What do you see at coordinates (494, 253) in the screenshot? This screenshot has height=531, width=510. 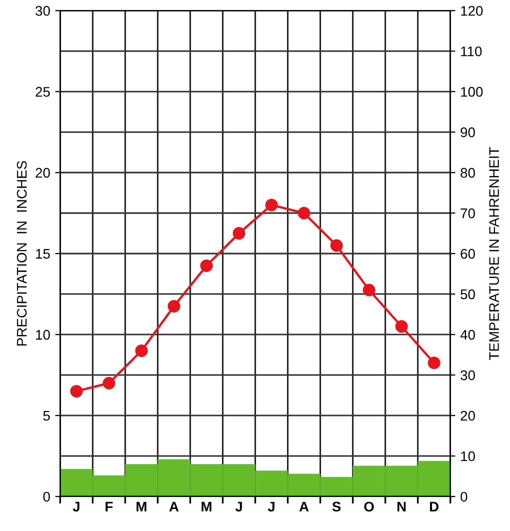 I see `y2-axis-title: TEMPERATURE IN FAHRENHEIT` at bounding box center [494, 253].